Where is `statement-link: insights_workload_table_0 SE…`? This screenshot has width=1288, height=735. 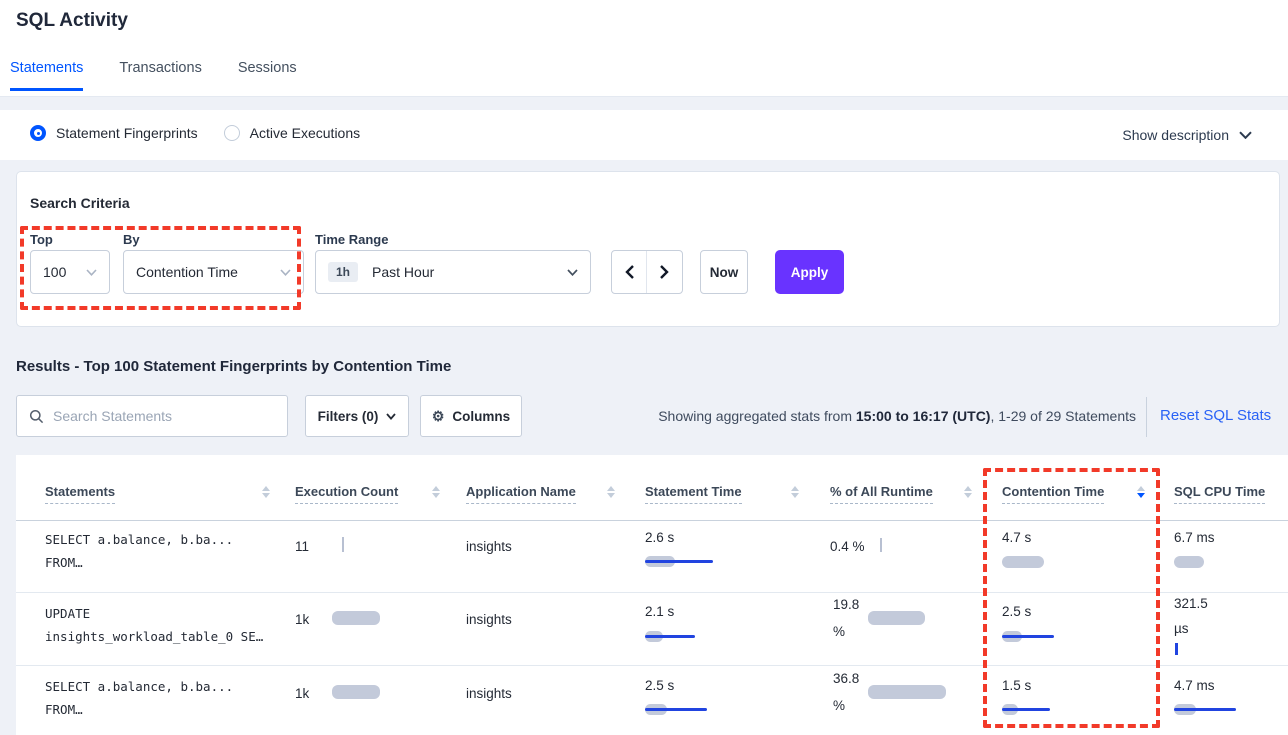 statement-link: insights_workload_table_0 SE… is located at coordinates (154, 636).